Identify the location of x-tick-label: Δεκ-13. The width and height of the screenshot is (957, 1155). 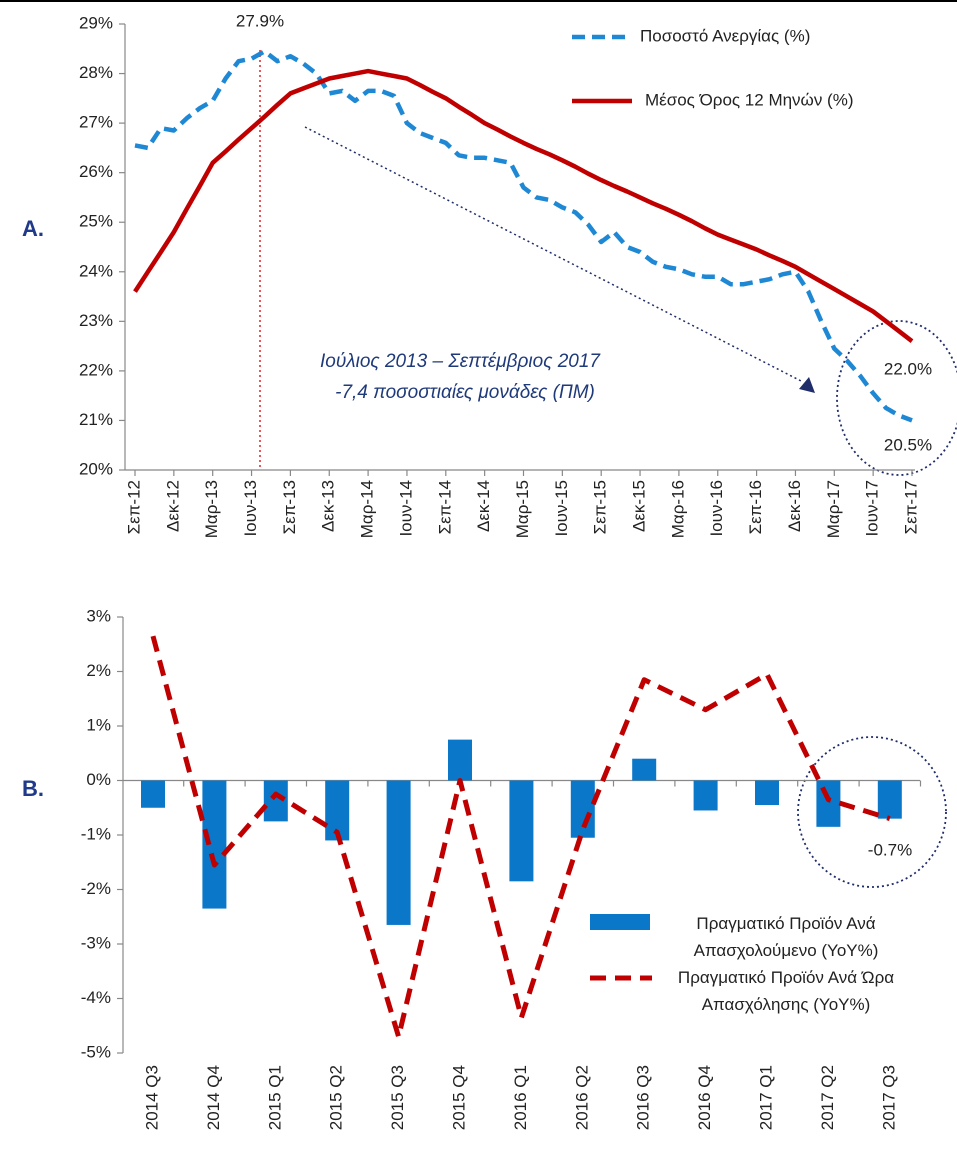
(328, 506).